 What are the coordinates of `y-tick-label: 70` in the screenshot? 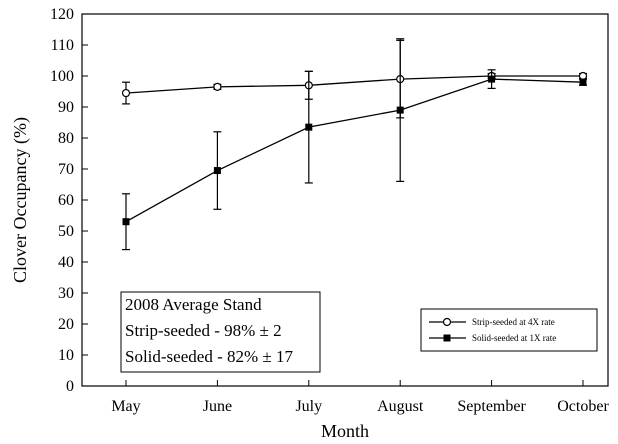 It's located at (66, 169).